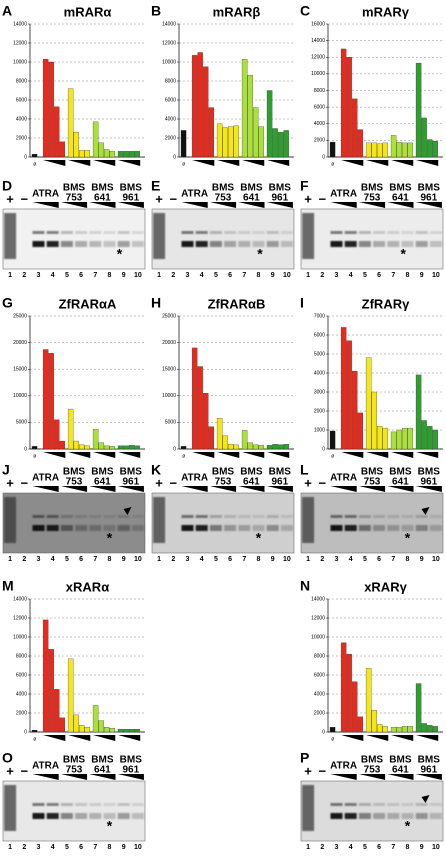 Image resolution: width=446 pixels, height=863 pixels. I want to click on lane-number: 6, so click(81, 847).